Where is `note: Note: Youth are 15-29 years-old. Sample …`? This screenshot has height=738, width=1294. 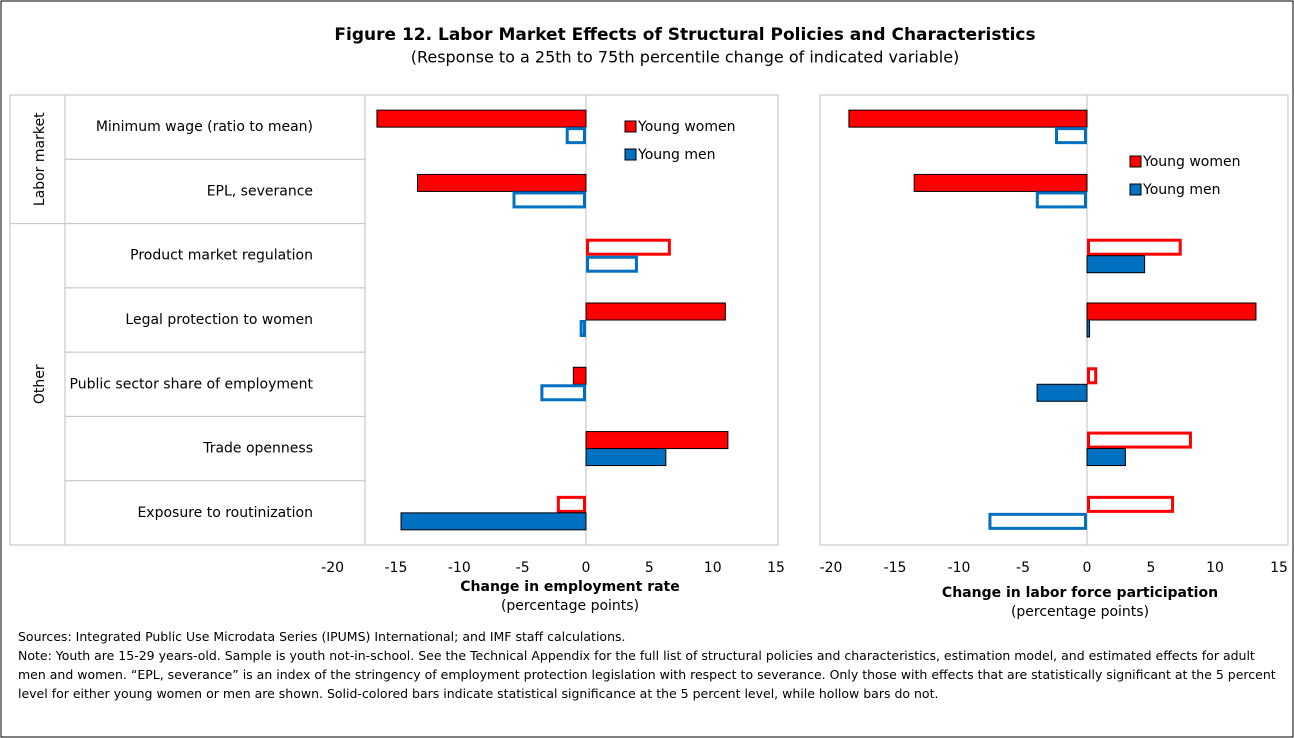 note: Note: Youth are 15-29 years-old. Sample … is located at coordinates (647, 674).